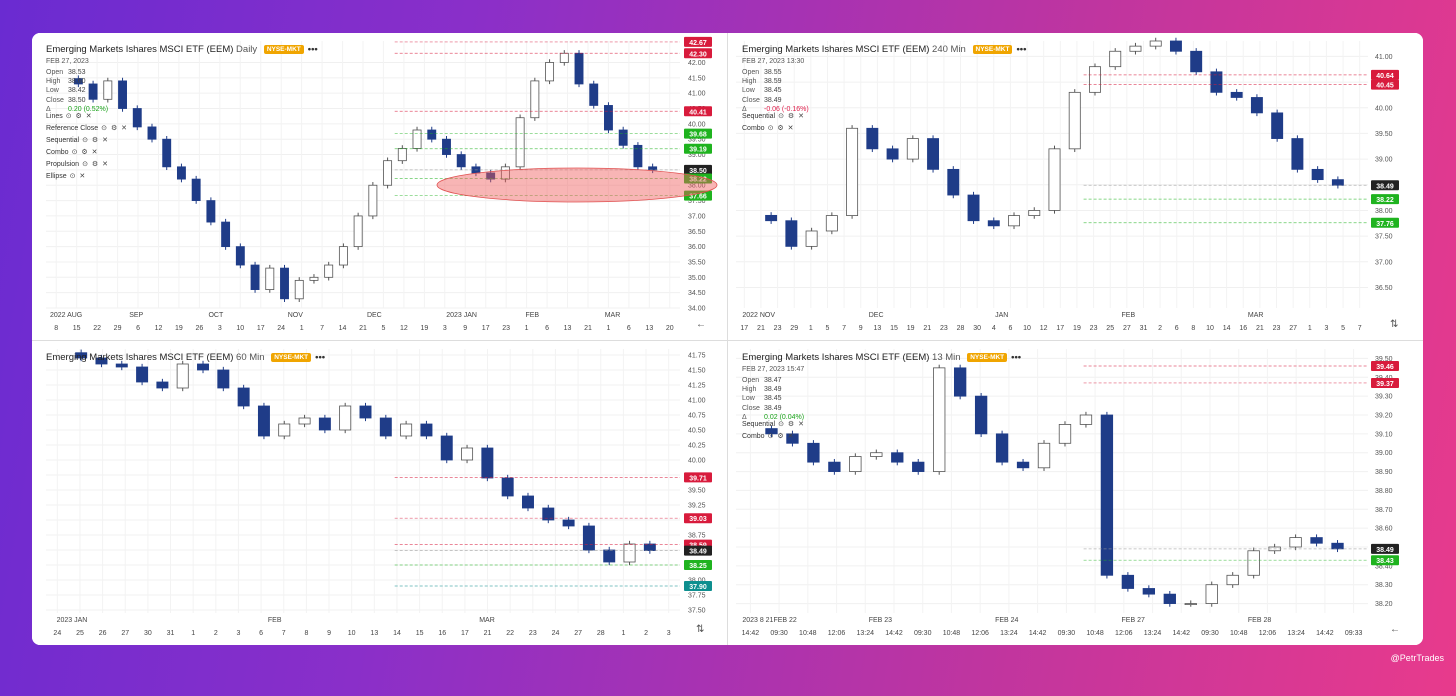 This screenshot has width=1456, height=696. Describe the element at coordinates (1243, 328) in the screenshot. I see `x-tick-label: 16` at that location.